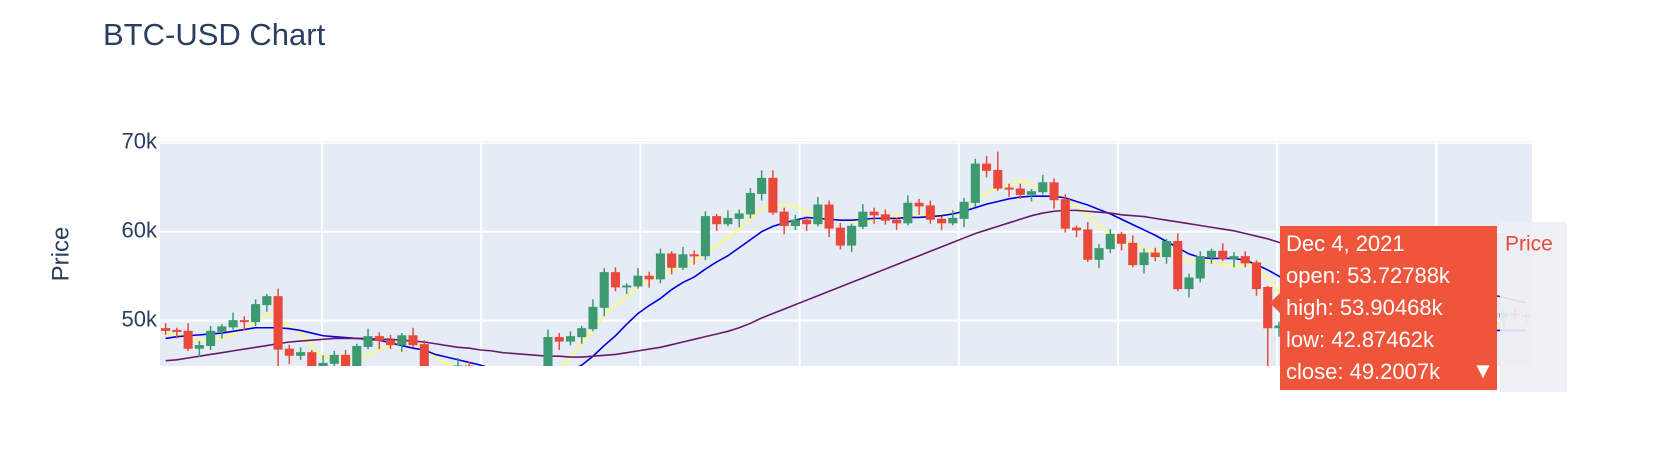  What do you see at coordinates (1363, 371) in the screenshot?
I see `tooltip-close: close: 49.2007k` at bounding box center [1363, 371].